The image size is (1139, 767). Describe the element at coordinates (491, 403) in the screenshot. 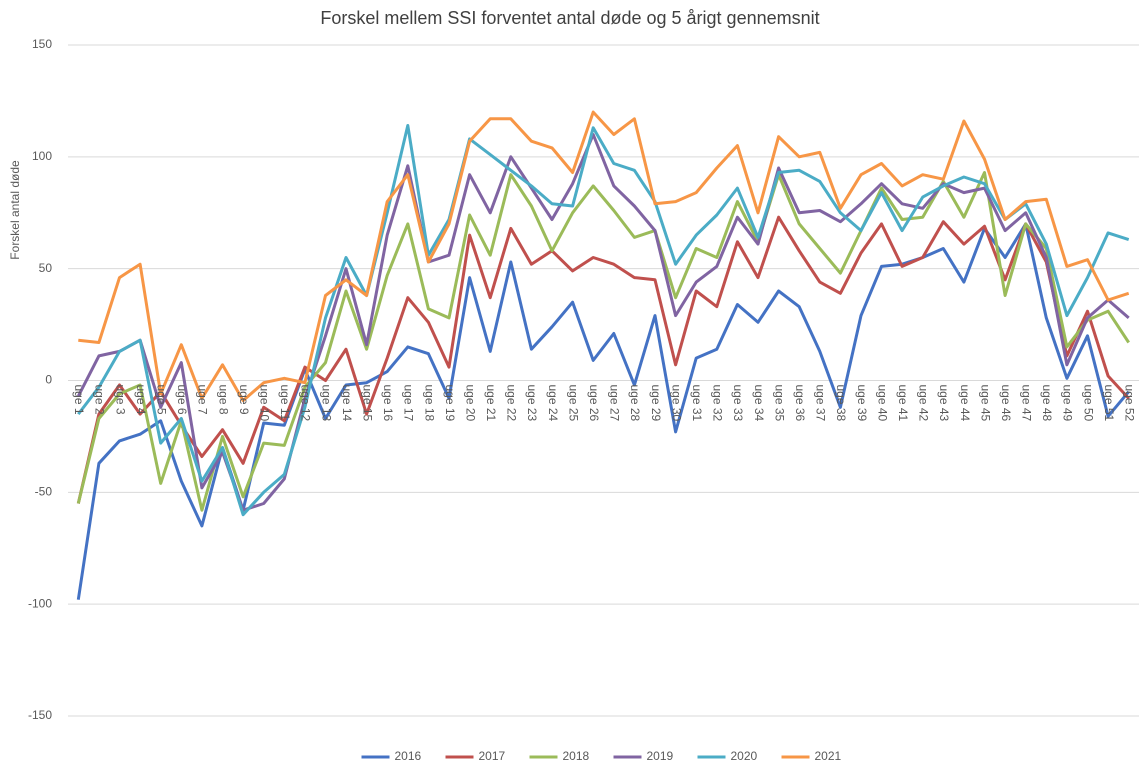

I see `x-tick-label: uge 21` at that location.